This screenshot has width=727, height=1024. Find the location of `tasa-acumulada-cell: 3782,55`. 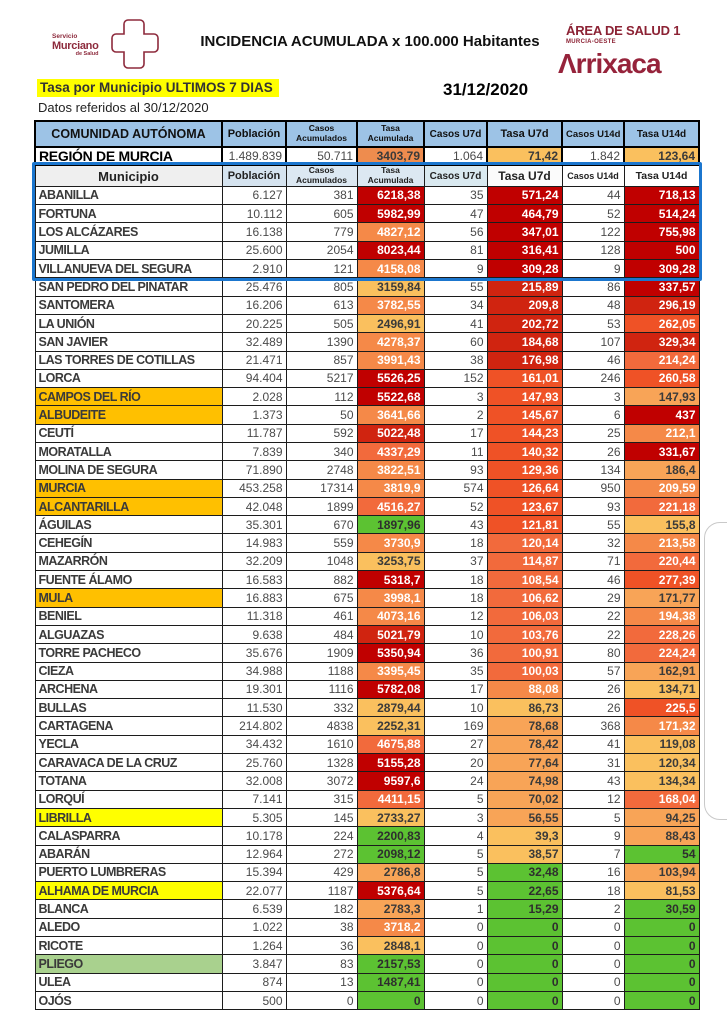

tasa-acumulada-cell: 3782,55 is located at coordinates (390, 305).